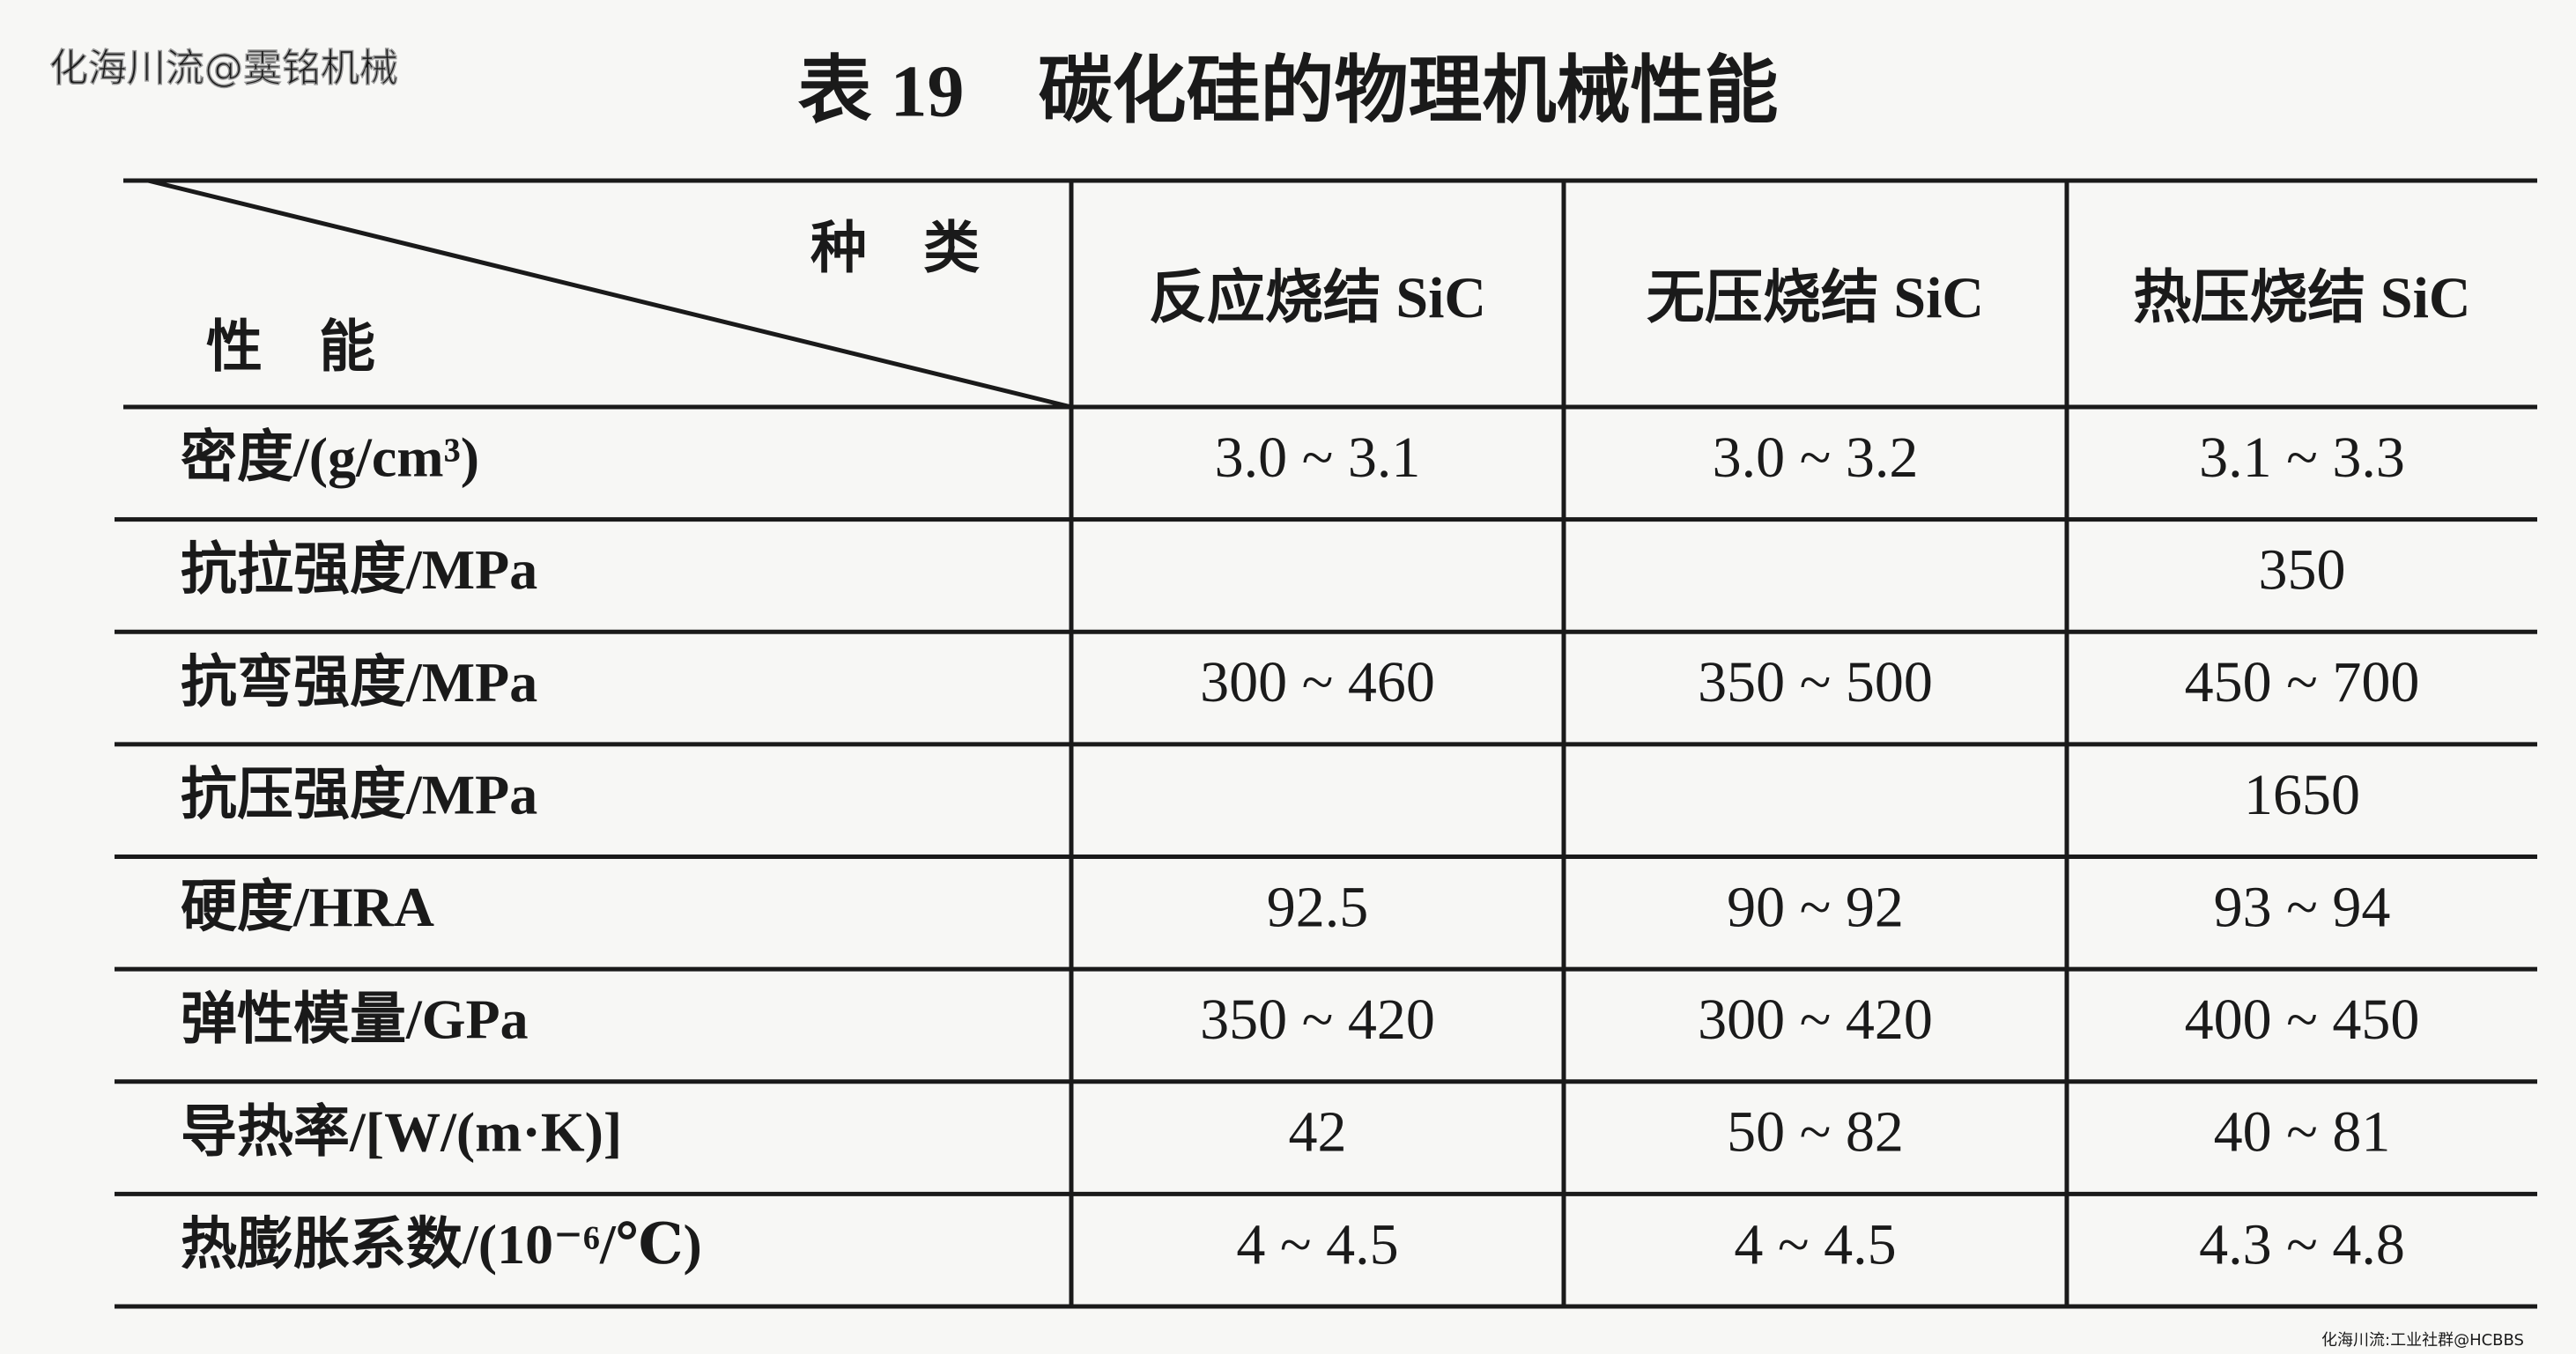  Describe the element at coordinates (1815, 1133) in the screenshot. I see `cell: 50 ~ 82` at that location.